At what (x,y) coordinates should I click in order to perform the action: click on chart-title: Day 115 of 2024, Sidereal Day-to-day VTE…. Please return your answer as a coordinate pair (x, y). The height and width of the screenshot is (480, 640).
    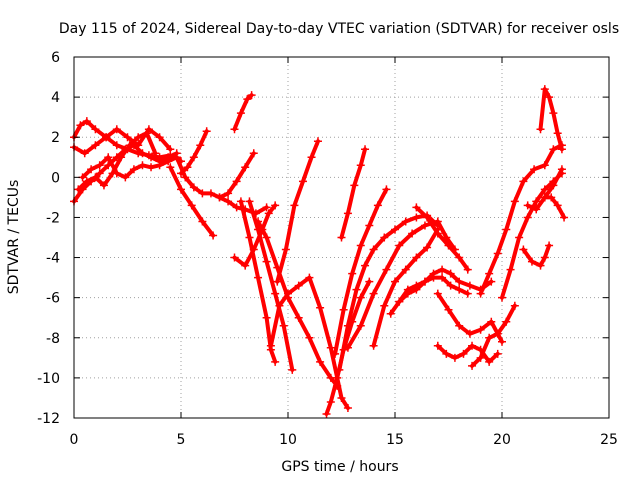
    Looking at the image, I should click on (339, 29).